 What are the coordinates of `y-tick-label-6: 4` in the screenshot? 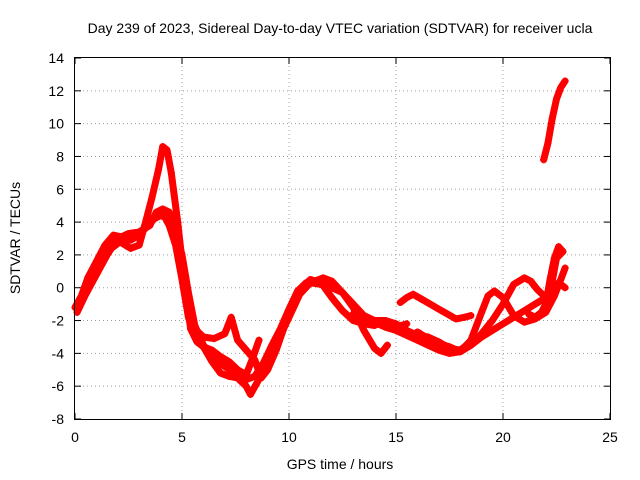 It's located at (60, 222).